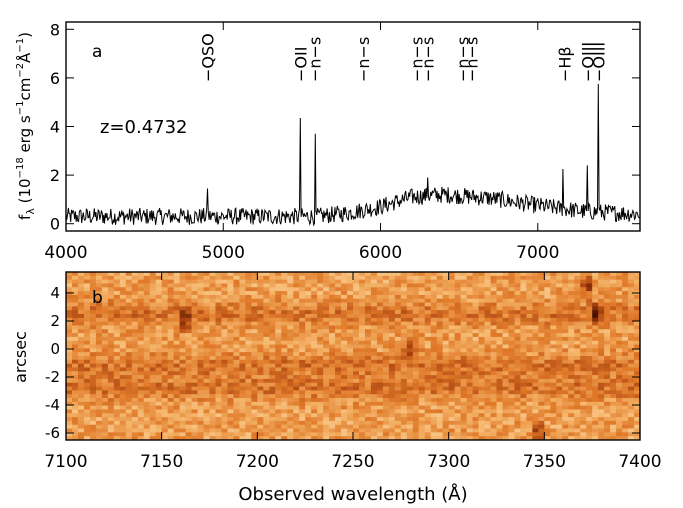 The height and width of the screenshot is (508, 683). What do you see at coordinates (30, 211) in the screenshot?
I see `y-label-sub: λ` at bounding box center [30, 211].